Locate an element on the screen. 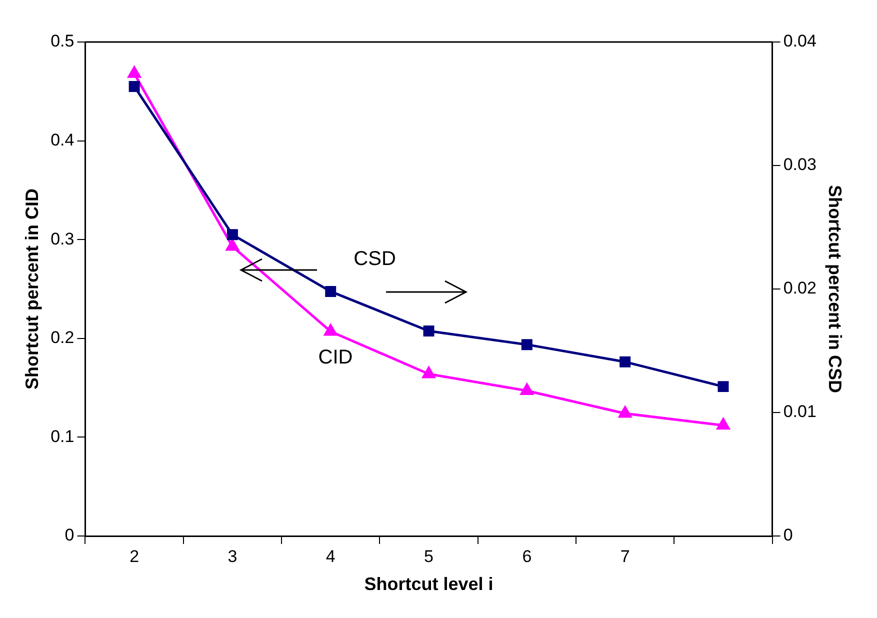 This screenshot has width=877, height=618. y-axis-title: Shortcut percent in CID is located at coordinates (32, 289).